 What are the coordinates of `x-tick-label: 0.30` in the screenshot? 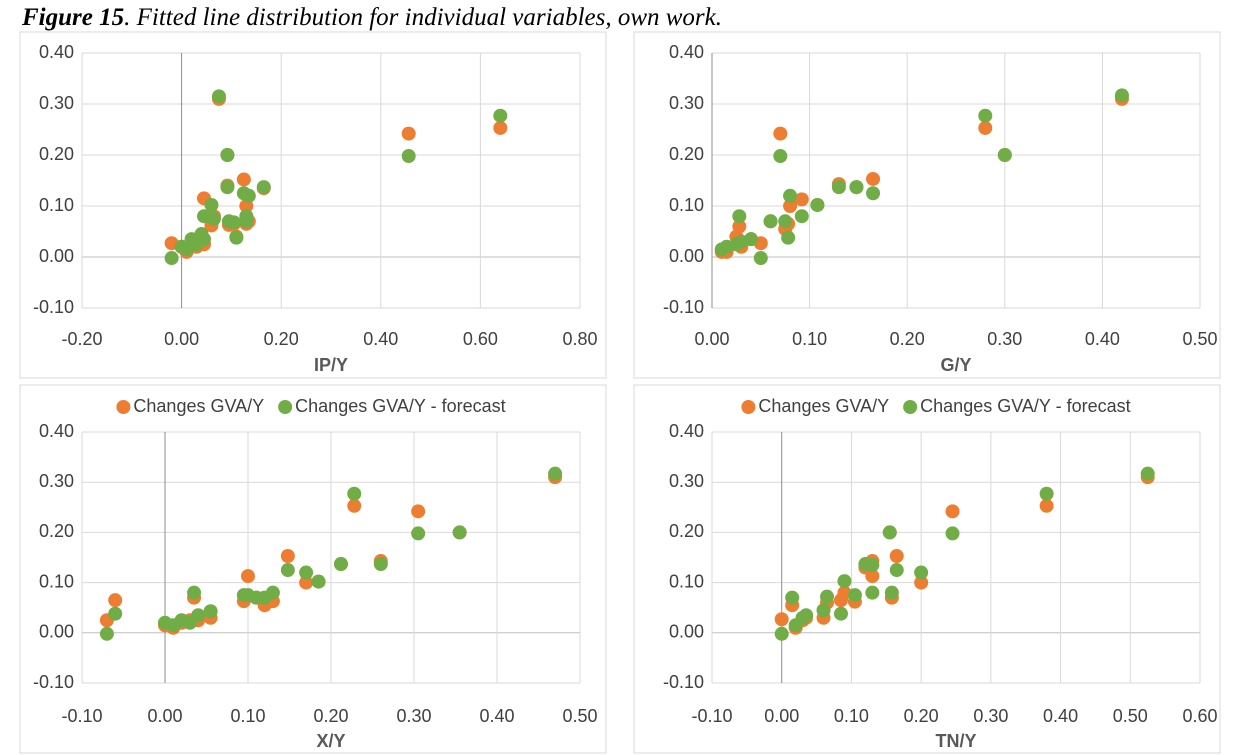 It's located at (990, 716).